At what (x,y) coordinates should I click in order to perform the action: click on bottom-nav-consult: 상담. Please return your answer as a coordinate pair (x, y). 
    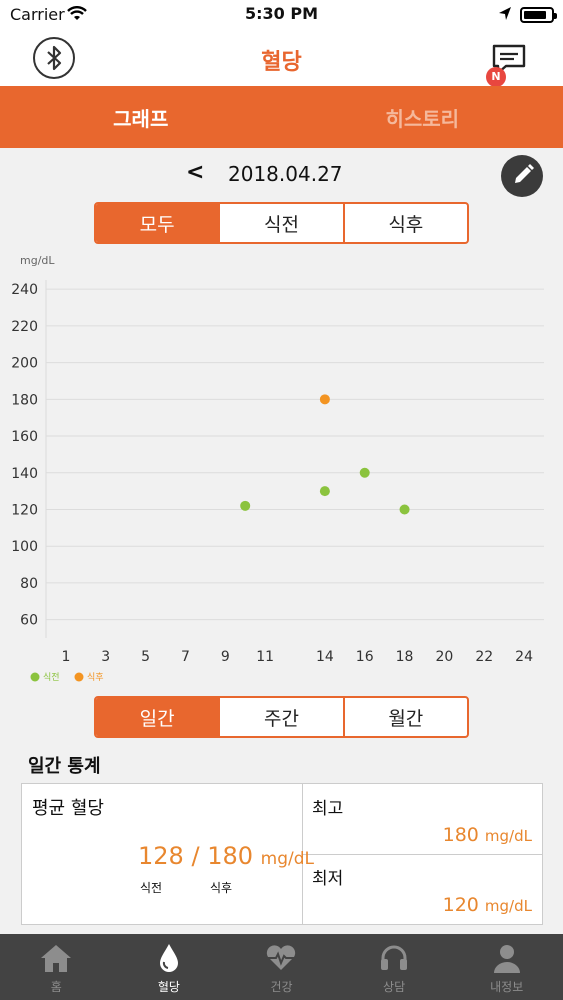
    Looking at the image, I should click on (394, 967).